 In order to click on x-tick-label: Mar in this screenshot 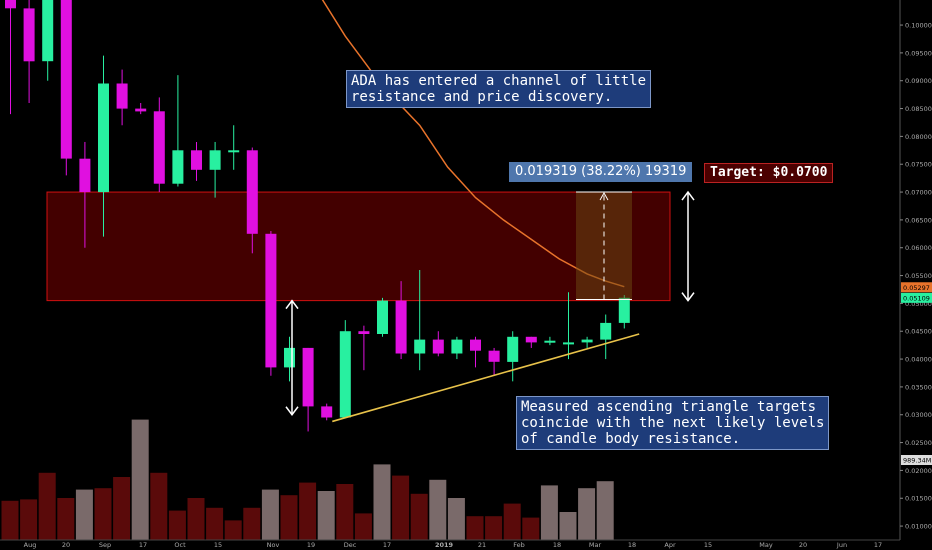, I will do `click(595, 545)`.